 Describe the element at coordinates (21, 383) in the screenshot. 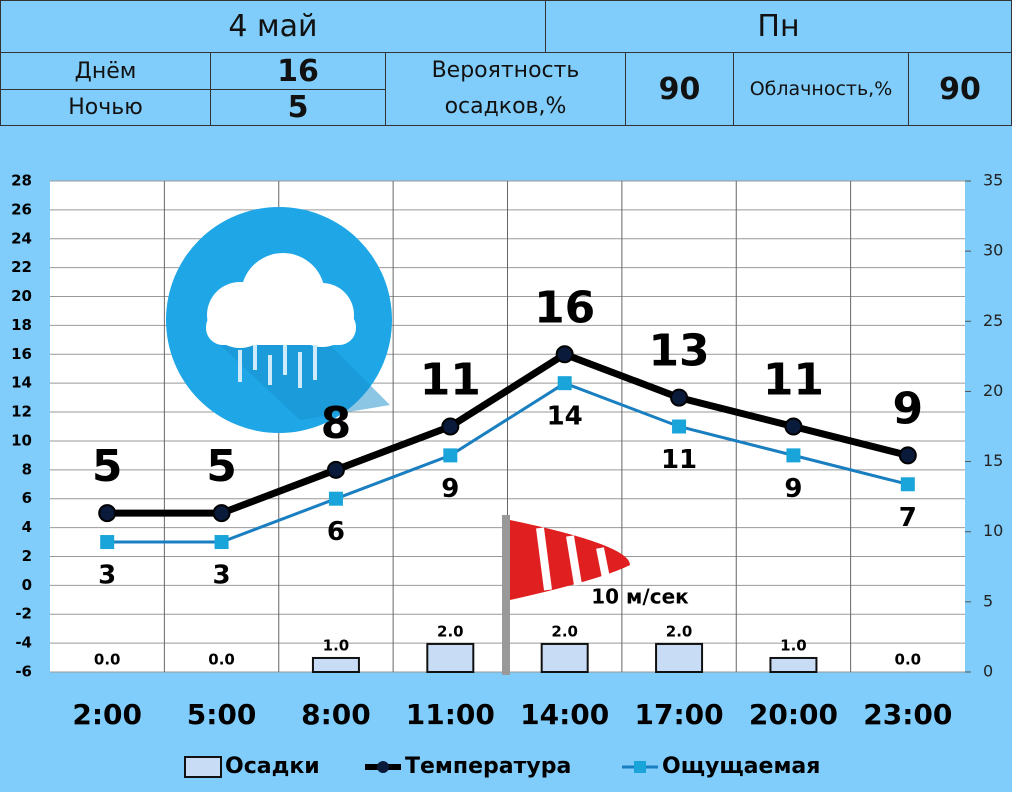

I see `y-tick-label: 14` at that location.